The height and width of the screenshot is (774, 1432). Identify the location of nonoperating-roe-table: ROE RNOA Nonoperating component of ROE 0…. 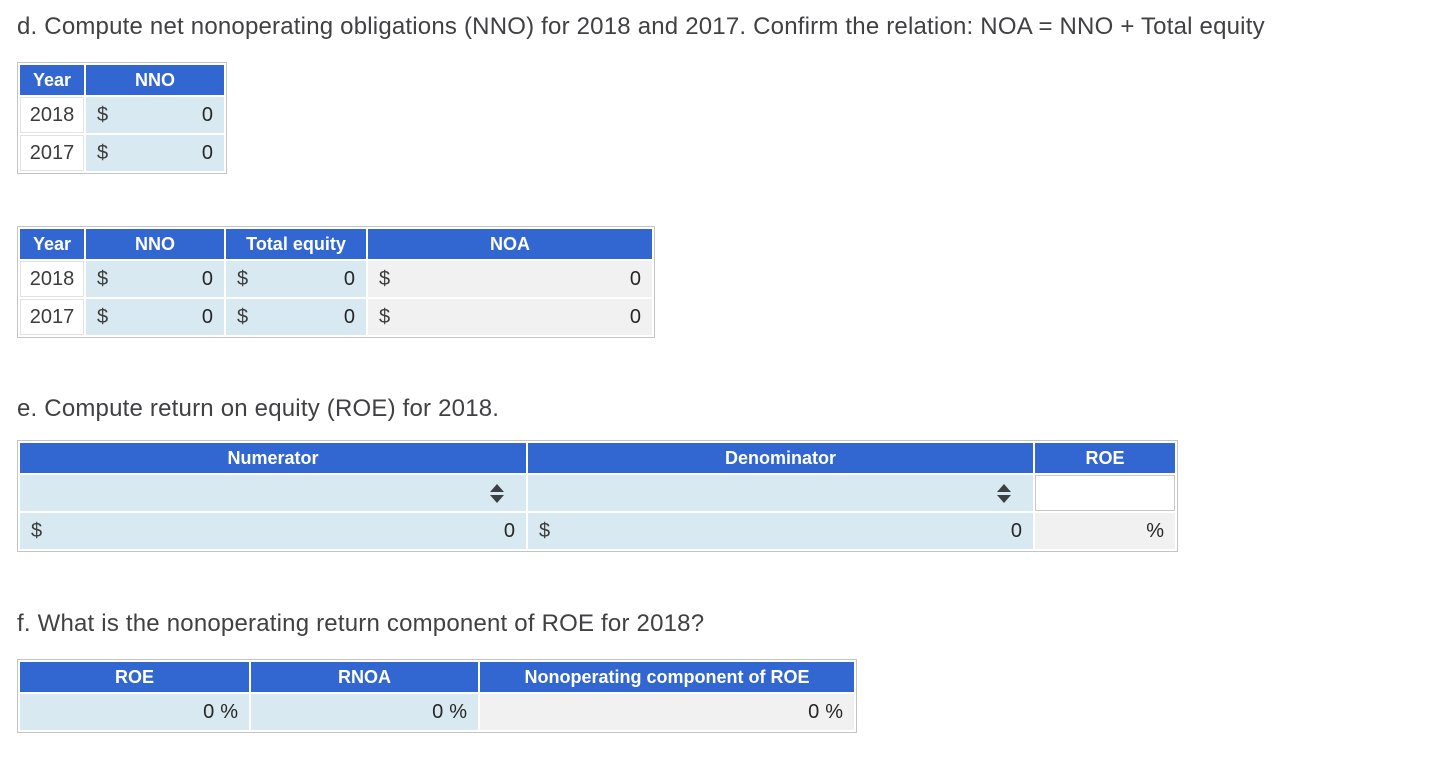
(437, 696).